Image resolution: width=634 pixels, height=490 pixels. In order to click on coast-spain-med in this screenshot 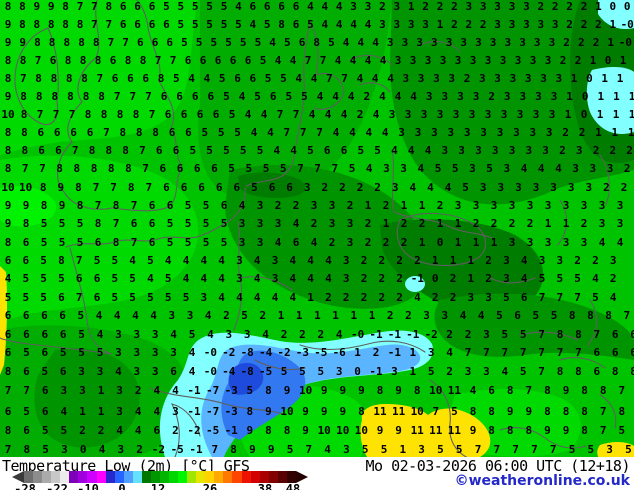, I will do `click(185, 430)`.